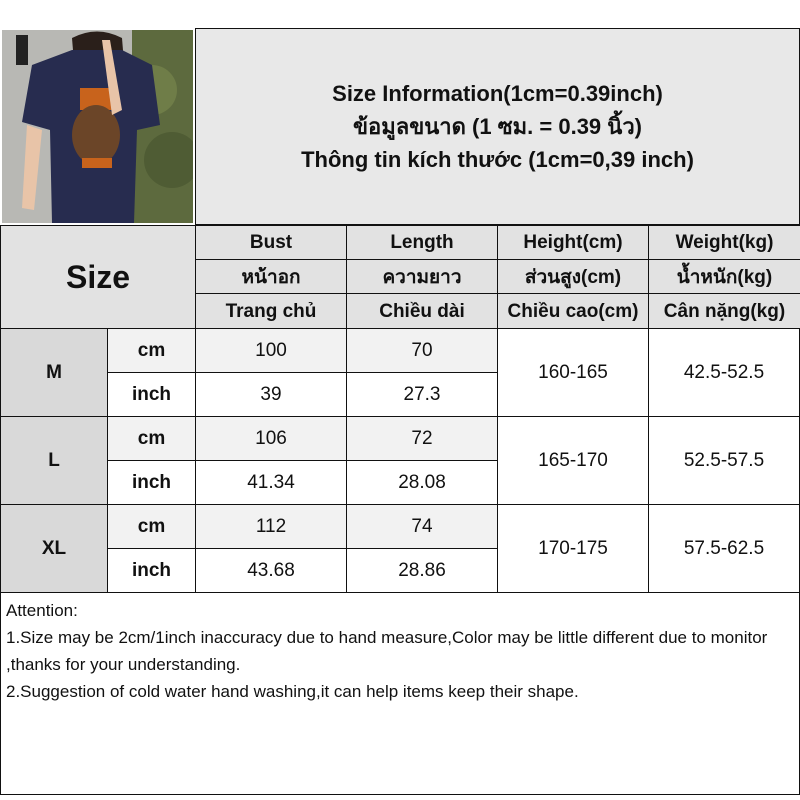 The image size is (800, 800). What do you see at coordinates (573, 242) in the screenshot?
I see `column-header-en: Height(cm)` at bounding box center [573, 242].